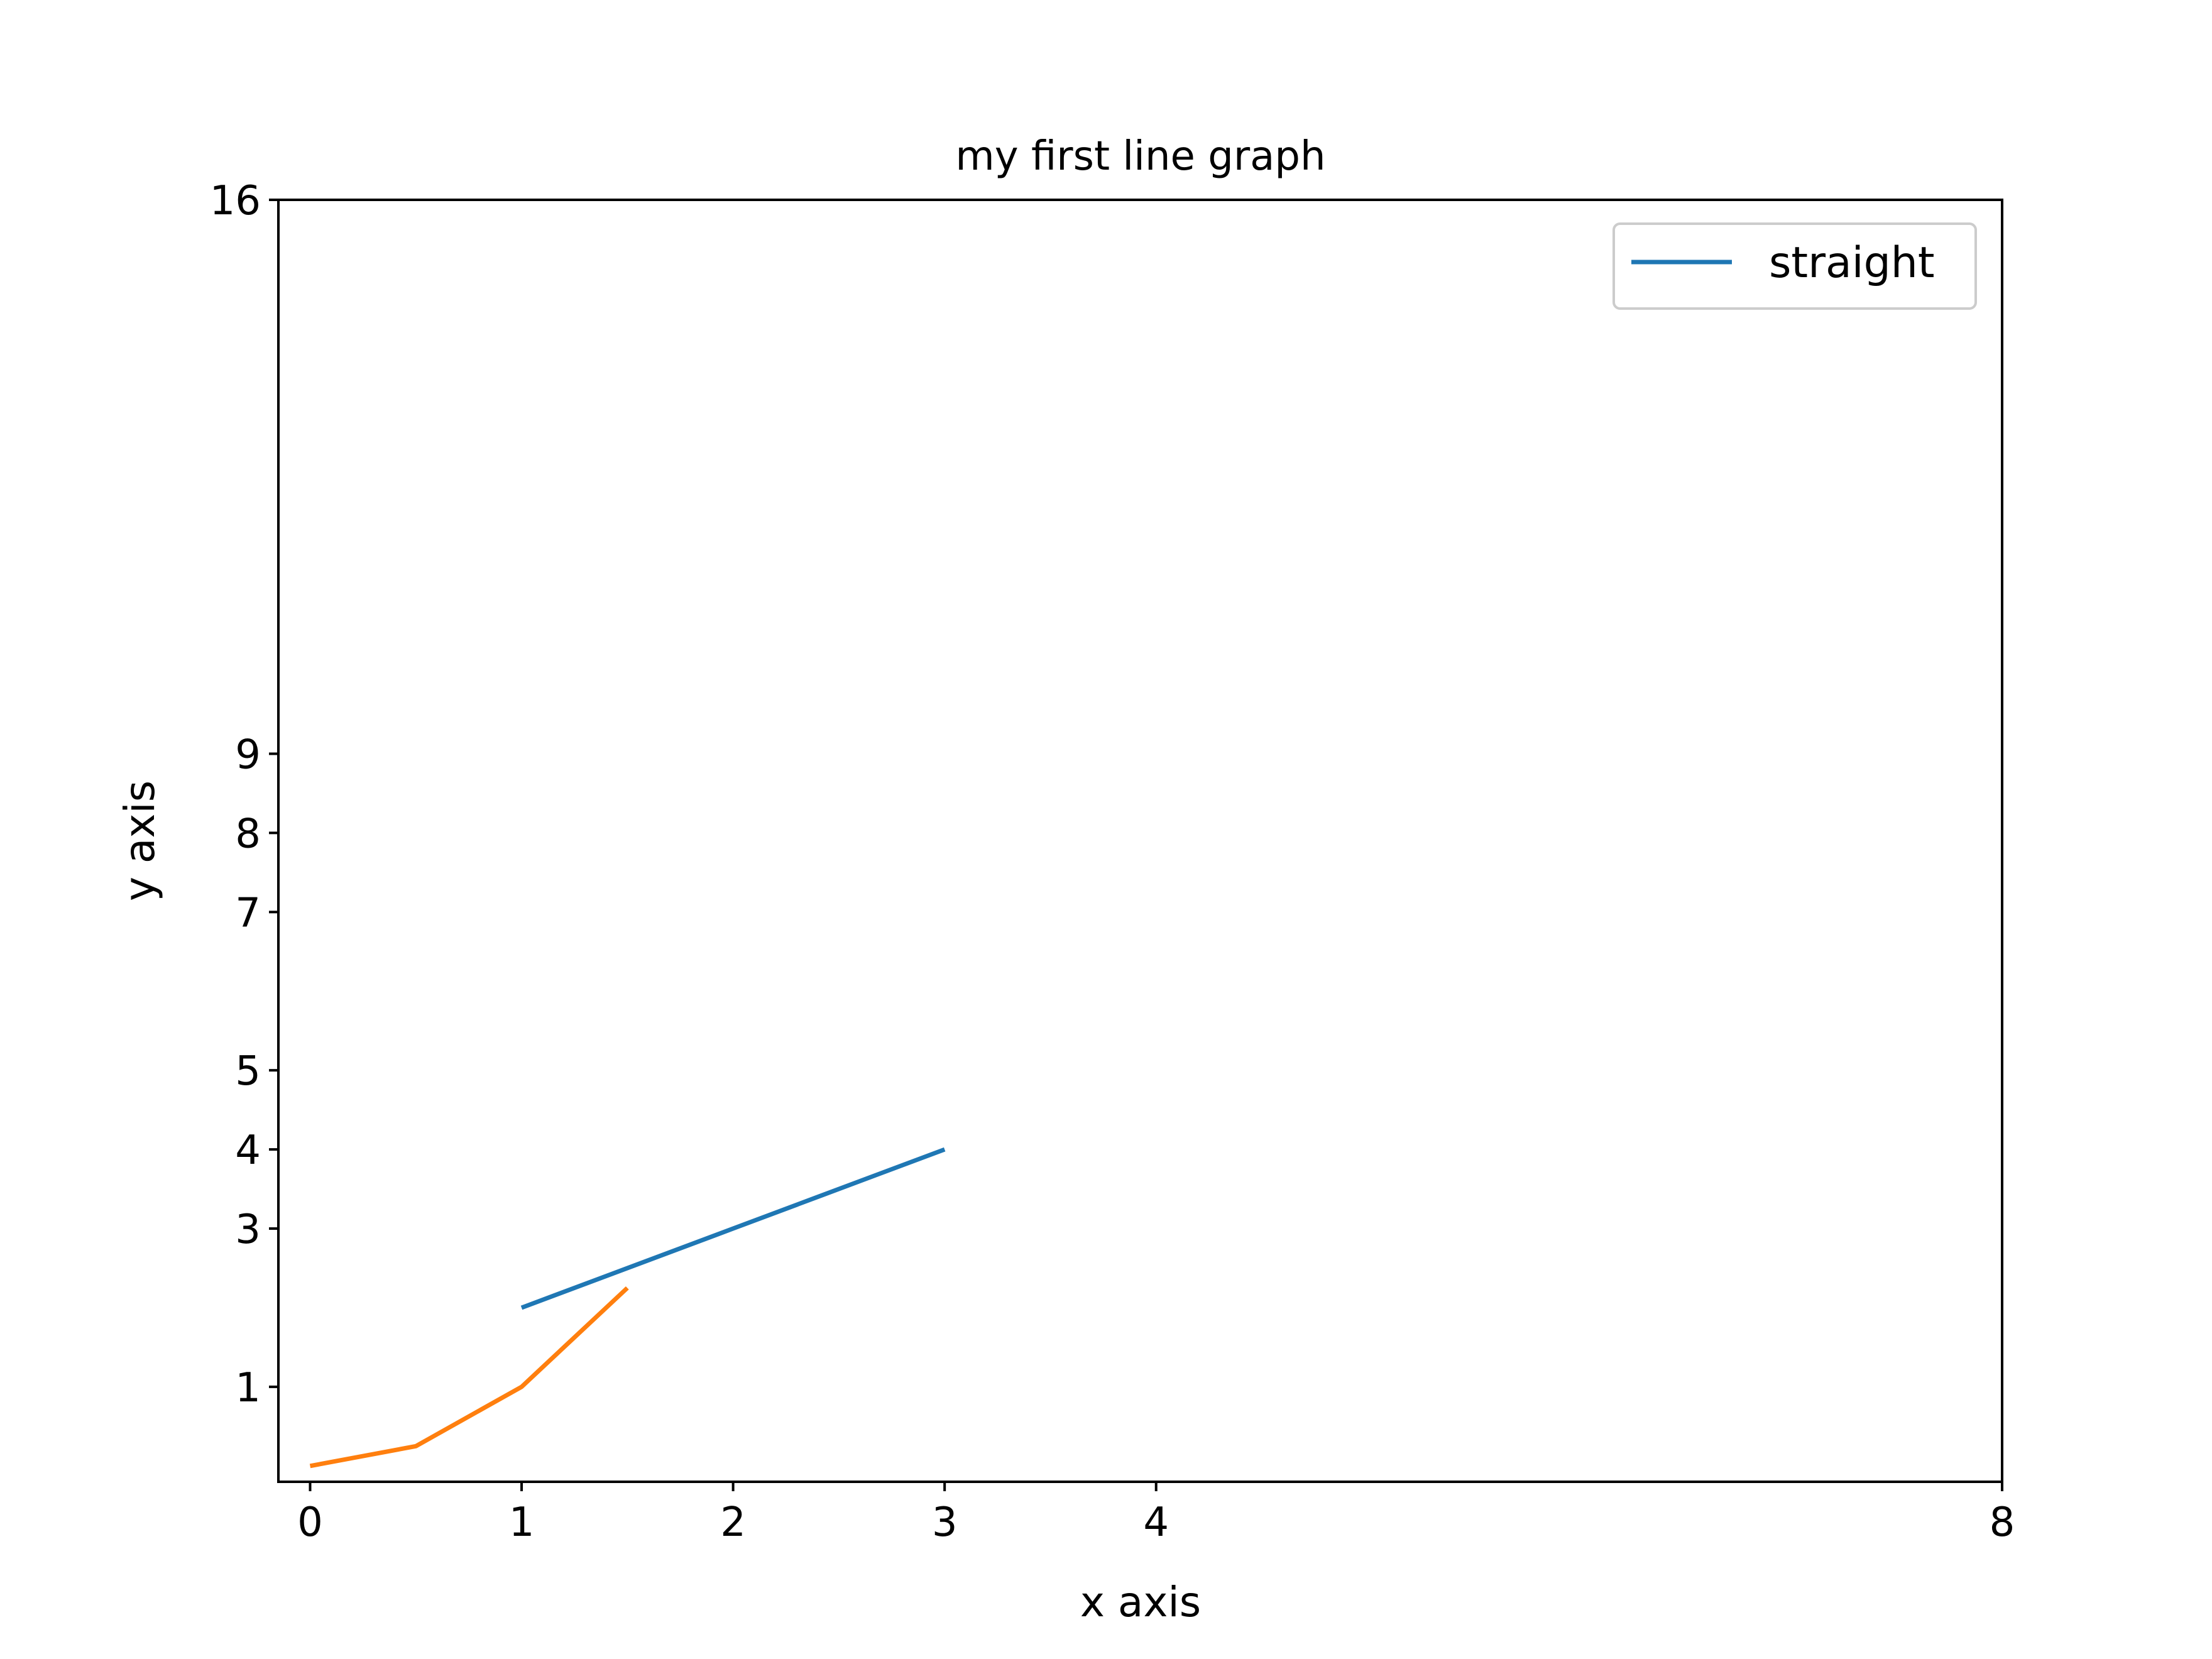 This screenshot has width=2212, height=1659. I want to click on legend: straight, so click(1794, 266).